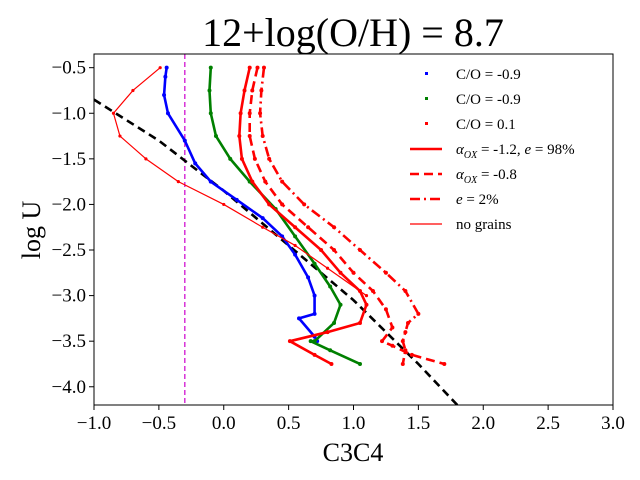  What do you see at coordinates (486, 176) in the screenshot?
I see `legend-label: αOX = -0.8` at bounding box center [486, 176].